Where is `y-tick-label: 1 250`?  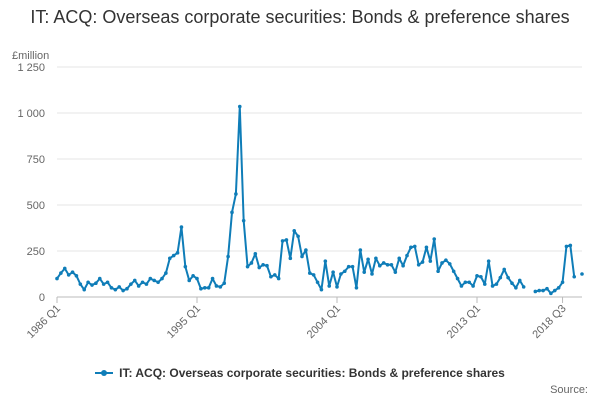 y-tick-label: 1 250 is located at coordinates (31, 68).